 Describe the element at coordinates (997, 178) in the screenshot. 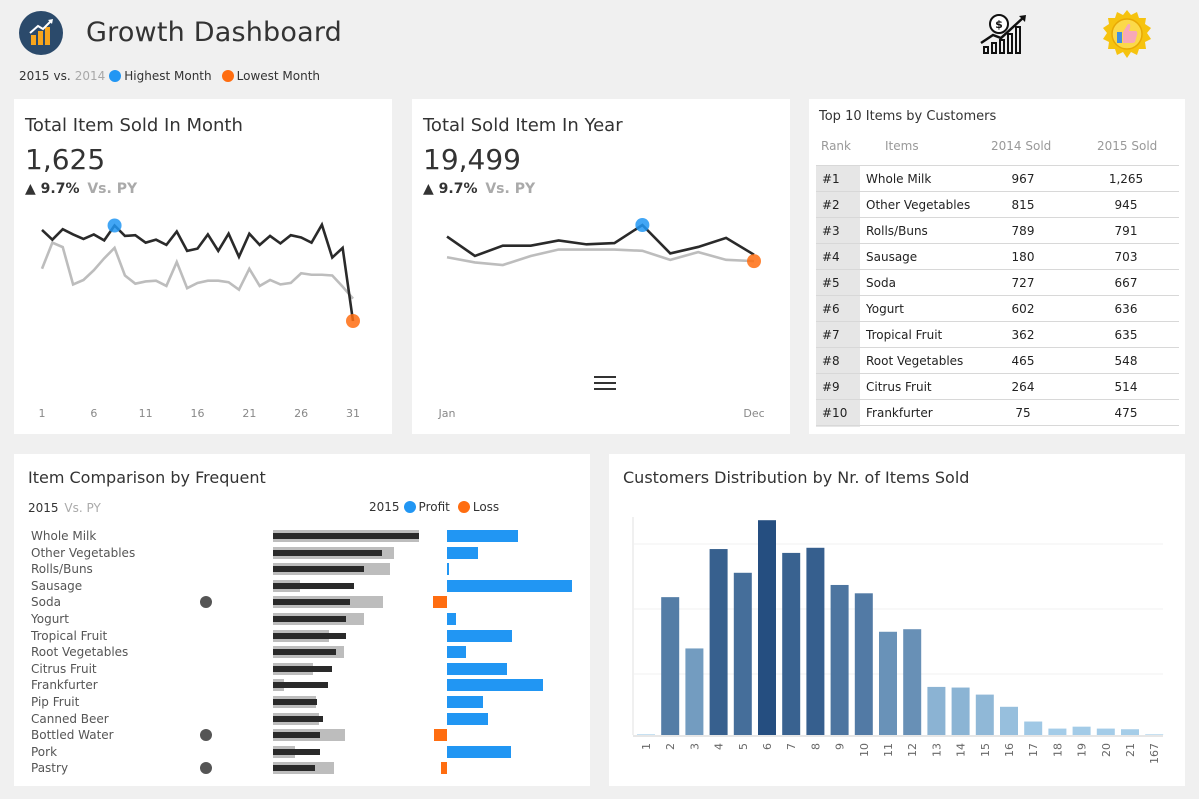

I see `table-row: #1 Whole Milk 967 1,265` at that location.